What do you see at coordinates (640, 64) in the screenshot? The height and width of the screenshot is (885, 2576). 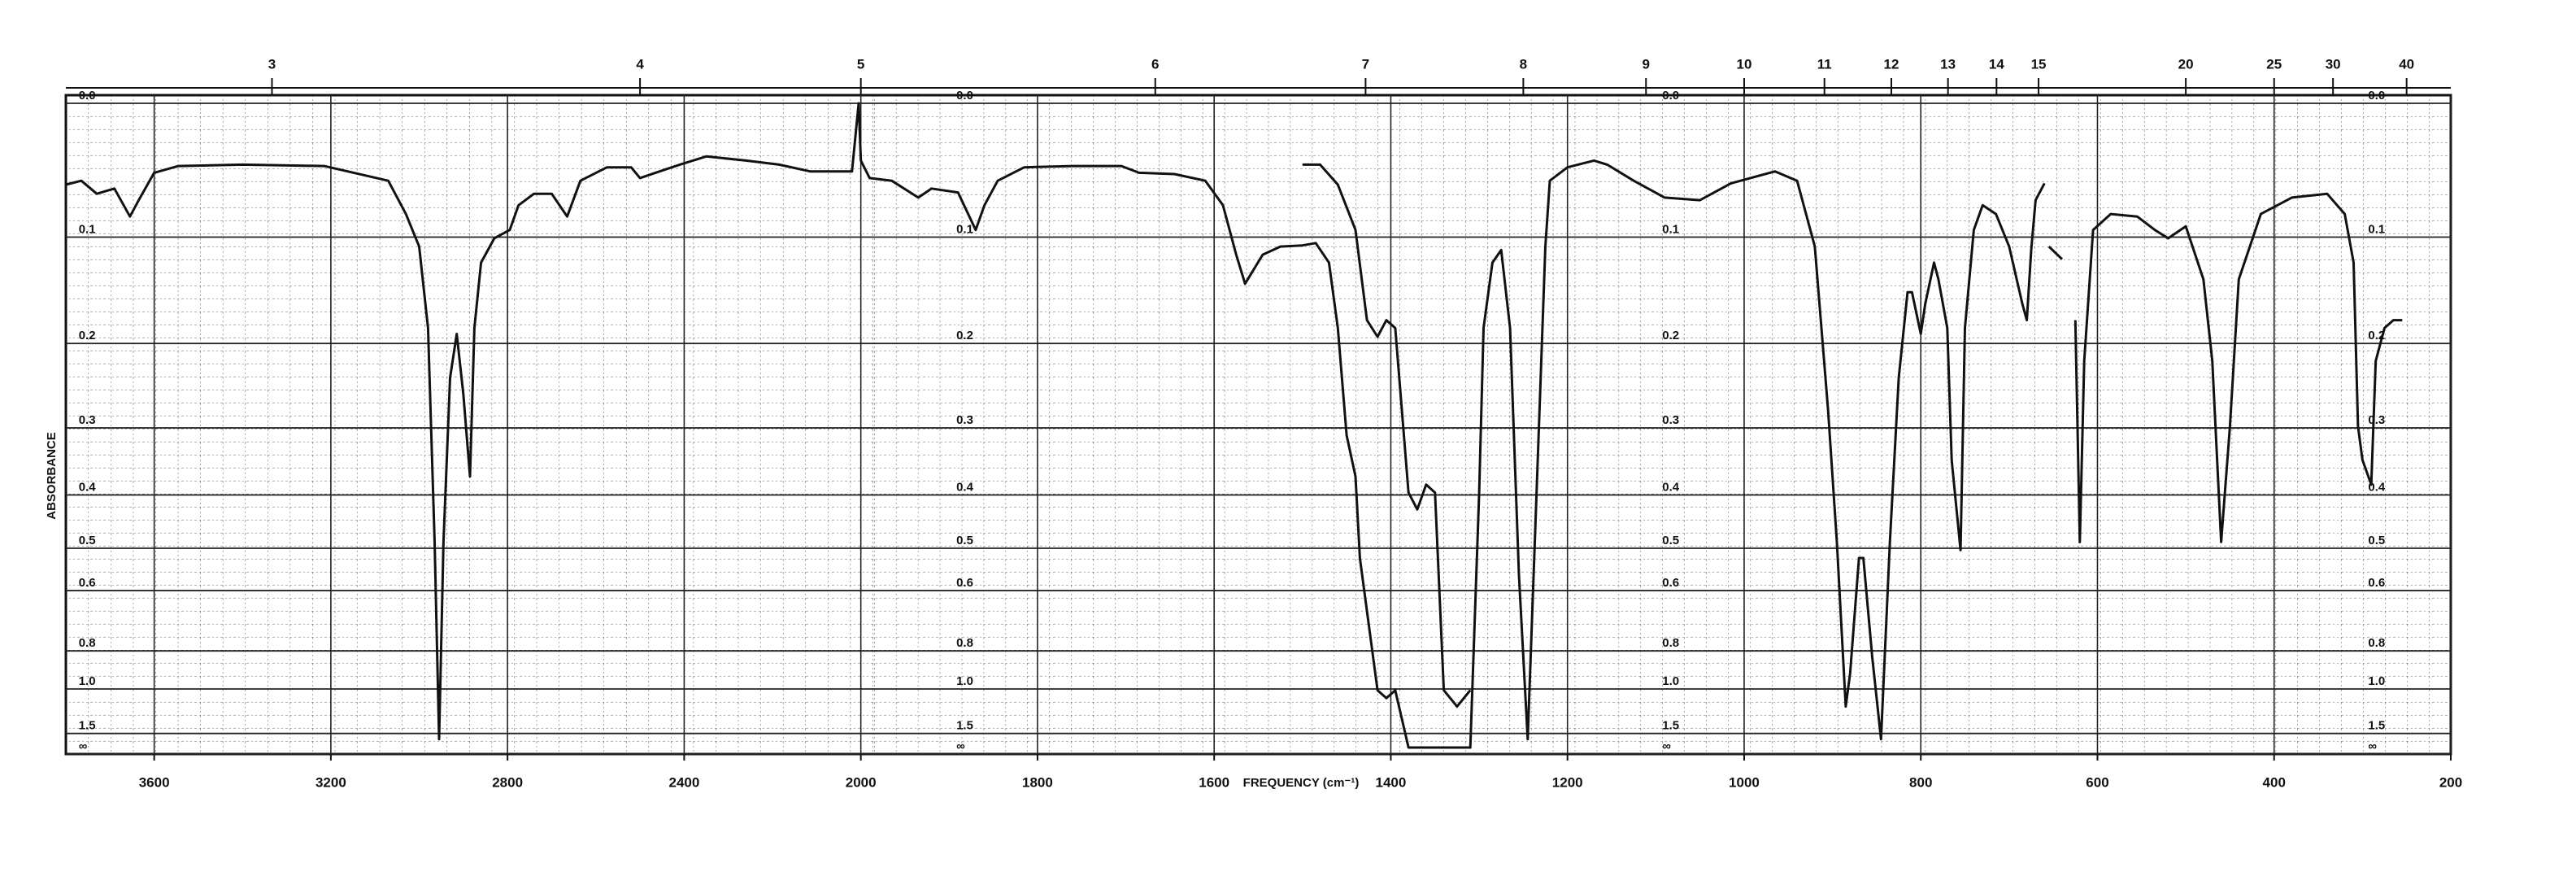 I see `x2-tick-label: 4` at bounding box center [640, 64].